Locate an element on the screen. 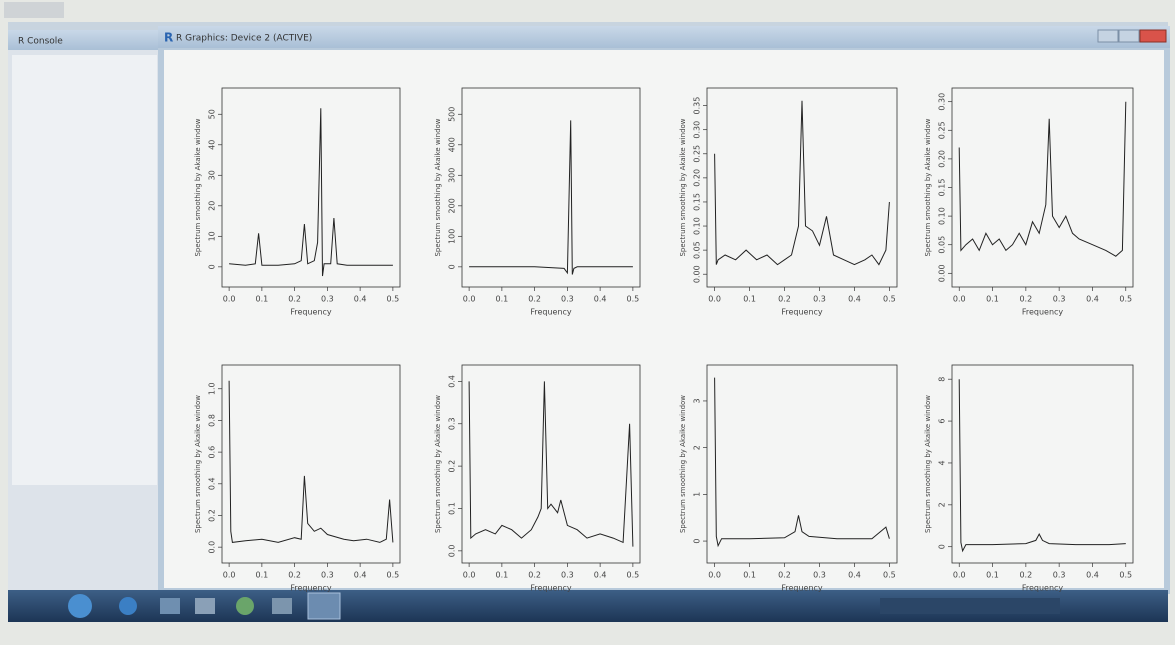  y-tick-label: 0.00 is located at coordinates (697, 274).